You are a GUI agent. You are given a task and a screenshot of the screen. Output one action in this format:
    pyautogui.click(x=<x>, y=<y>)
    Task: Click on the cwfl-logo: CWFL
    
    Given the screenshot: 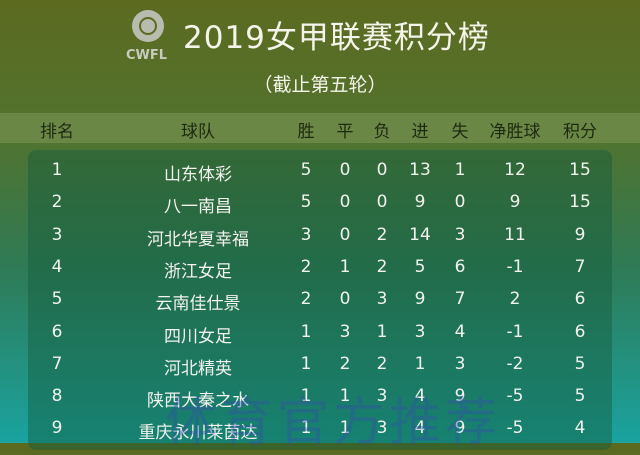 What is the action you would take?
    pyautogui.click(x=149, y=37)
    